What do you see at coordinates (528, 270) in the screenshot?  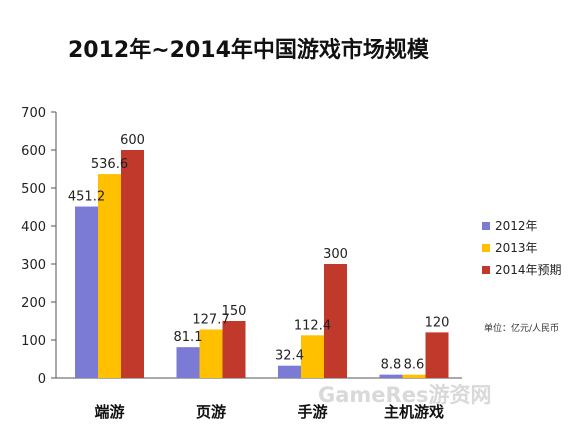 I see `legend-label: 2014年预期` at bounding box center [528, 270].